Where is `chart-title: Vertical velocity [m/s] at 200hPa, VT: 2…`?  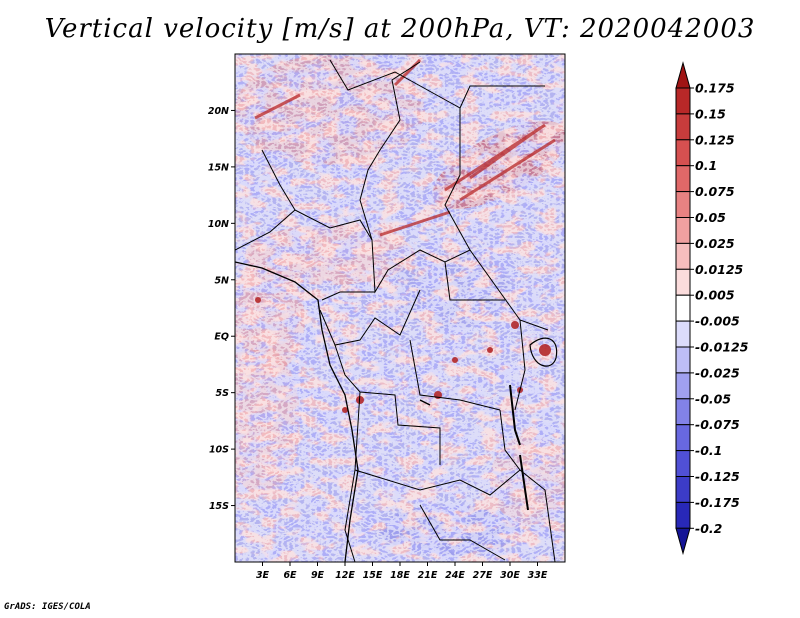
chart-title: Vertical velocity [m/s] at 200hPa, VT: 2… is located at coordinates (400, 29).